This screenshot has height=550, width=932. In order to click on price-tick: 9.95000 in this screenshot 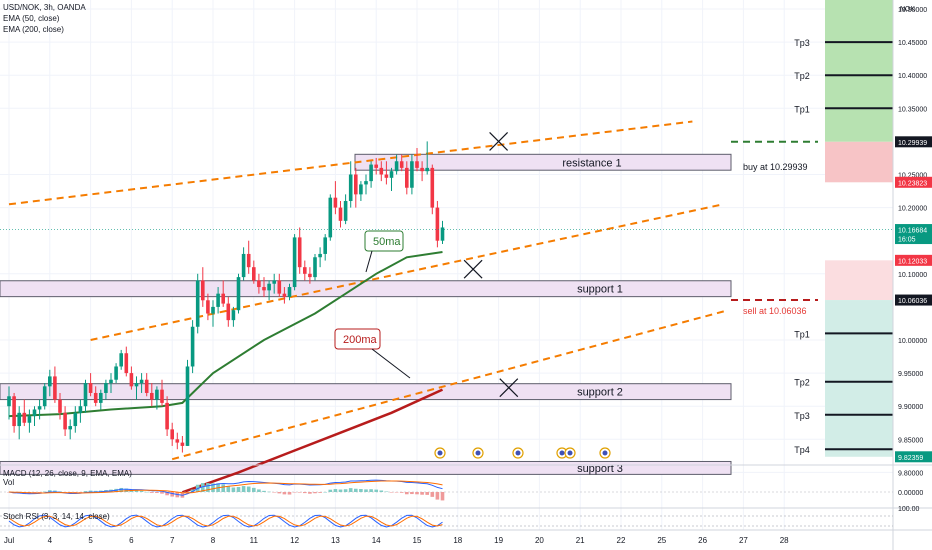, I will do `click(910, 374)`.